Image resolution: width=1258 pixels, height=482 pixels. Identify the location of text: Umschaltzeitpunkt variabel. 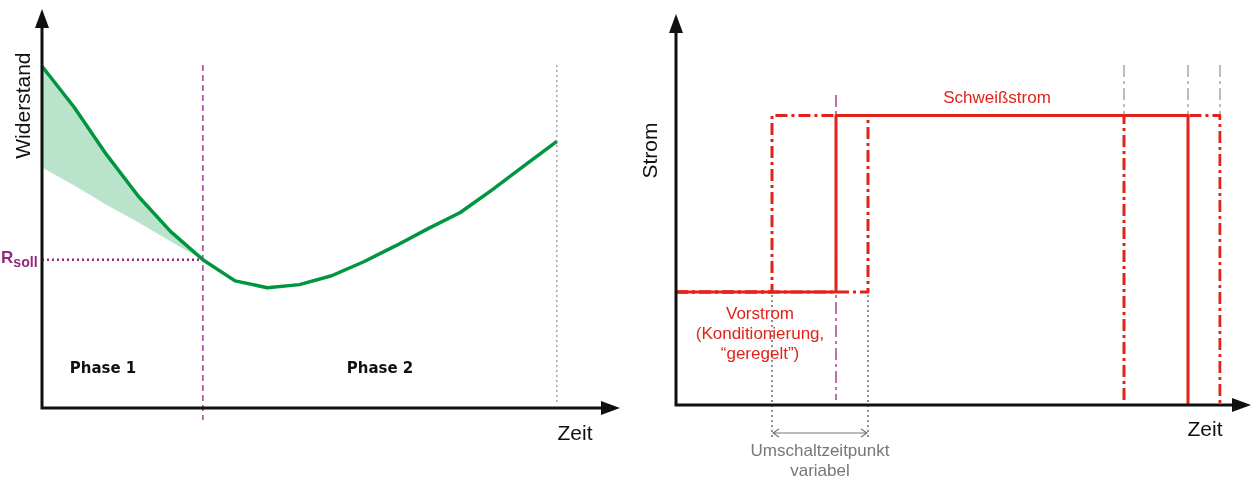
(820, 461).